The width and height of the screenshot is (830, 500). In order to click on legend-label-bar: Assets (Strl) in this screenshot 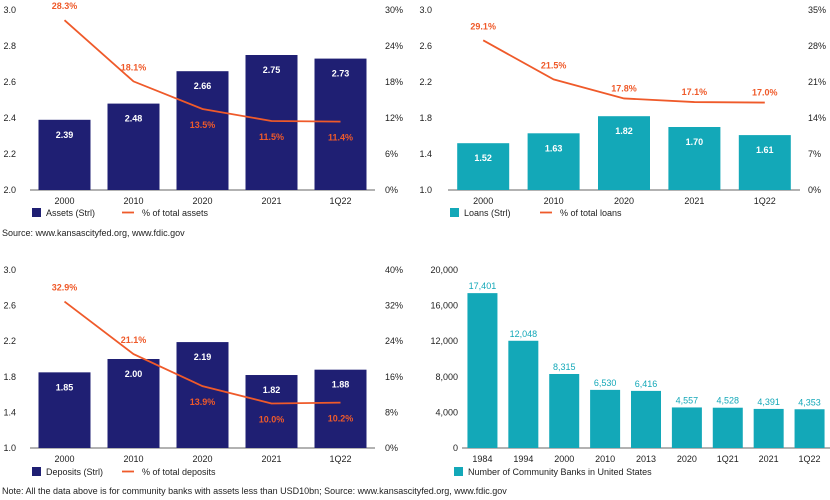, I will do `click(70, 213)`.